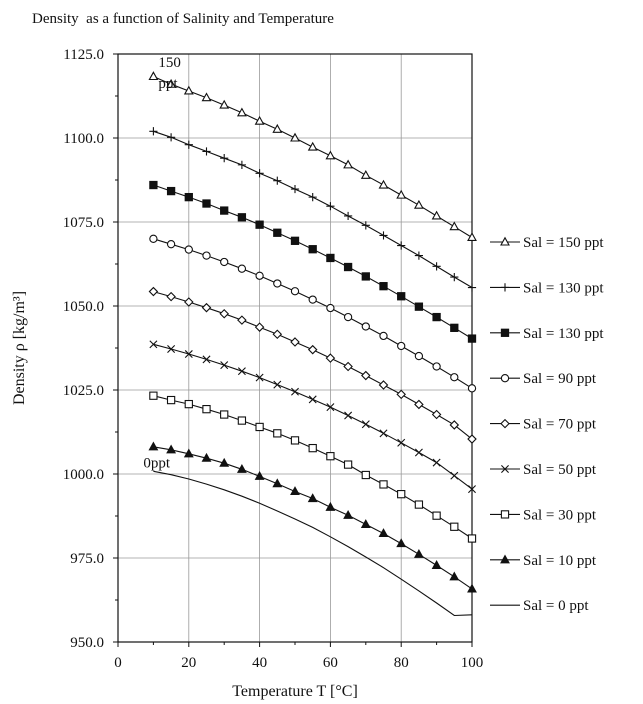  I want to click on x-tick-label: 20, so click(188, 663).